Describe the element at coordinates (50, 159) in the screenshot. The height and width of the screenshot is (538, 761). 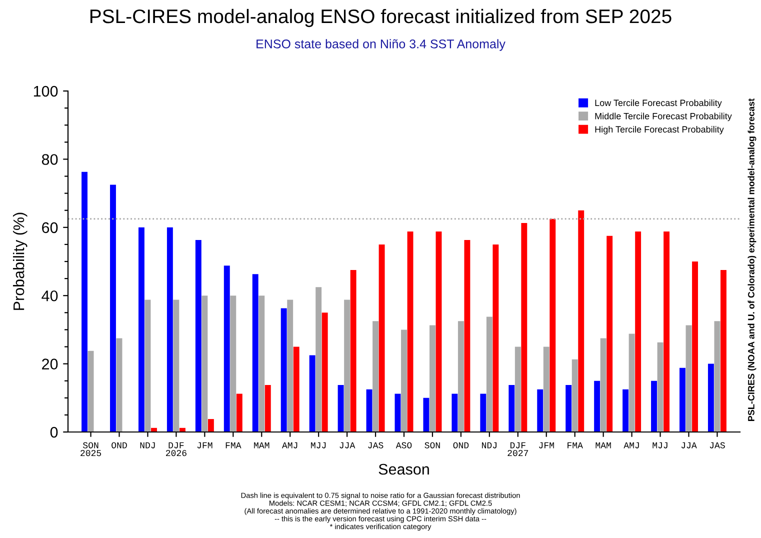
I see `y-tick-label: 80` at that location.